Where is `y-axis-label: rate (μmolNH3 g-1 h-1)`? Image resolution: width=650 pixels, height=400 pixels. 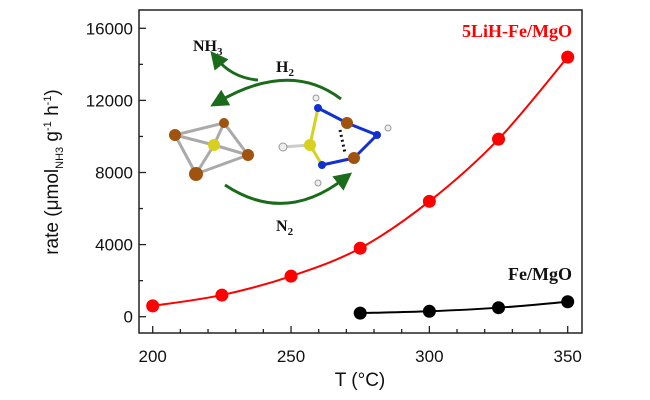 y-axis-label: rate (μmolNH3 g-1 h-1) is located at coordinates (54, 172).